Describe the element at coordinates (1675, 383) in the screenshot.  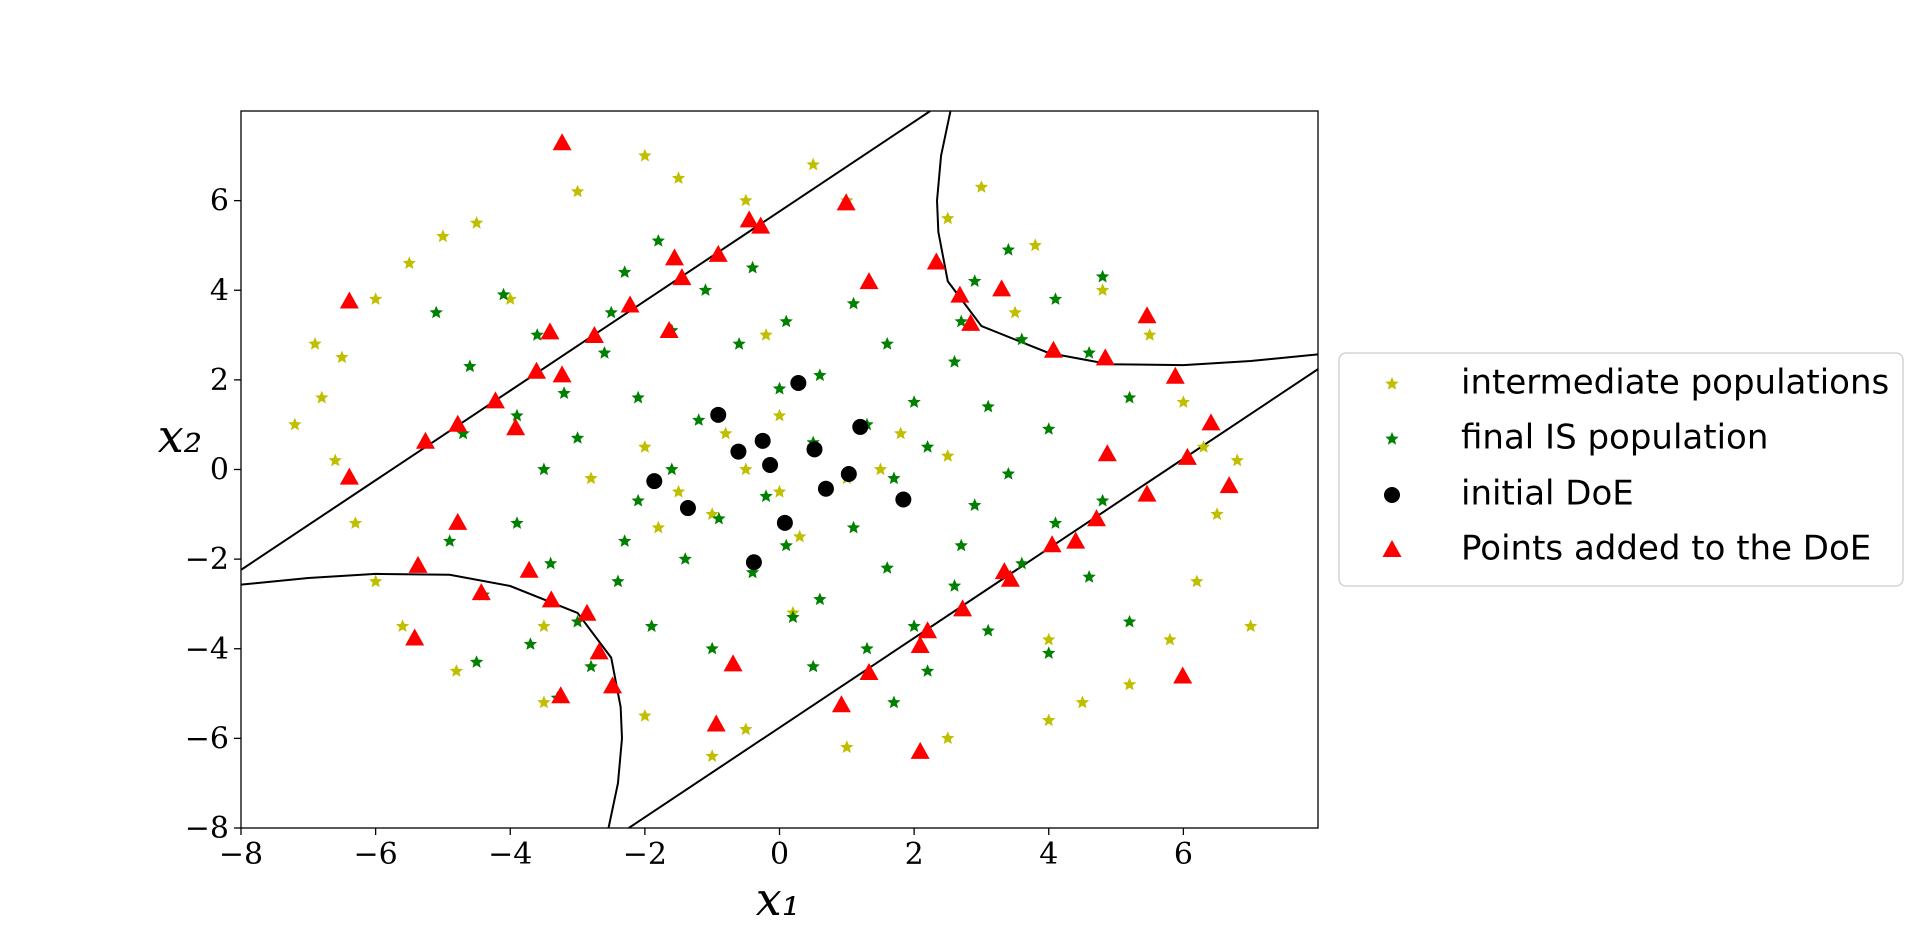
I see `legend-label: intermediate populations` at that location.